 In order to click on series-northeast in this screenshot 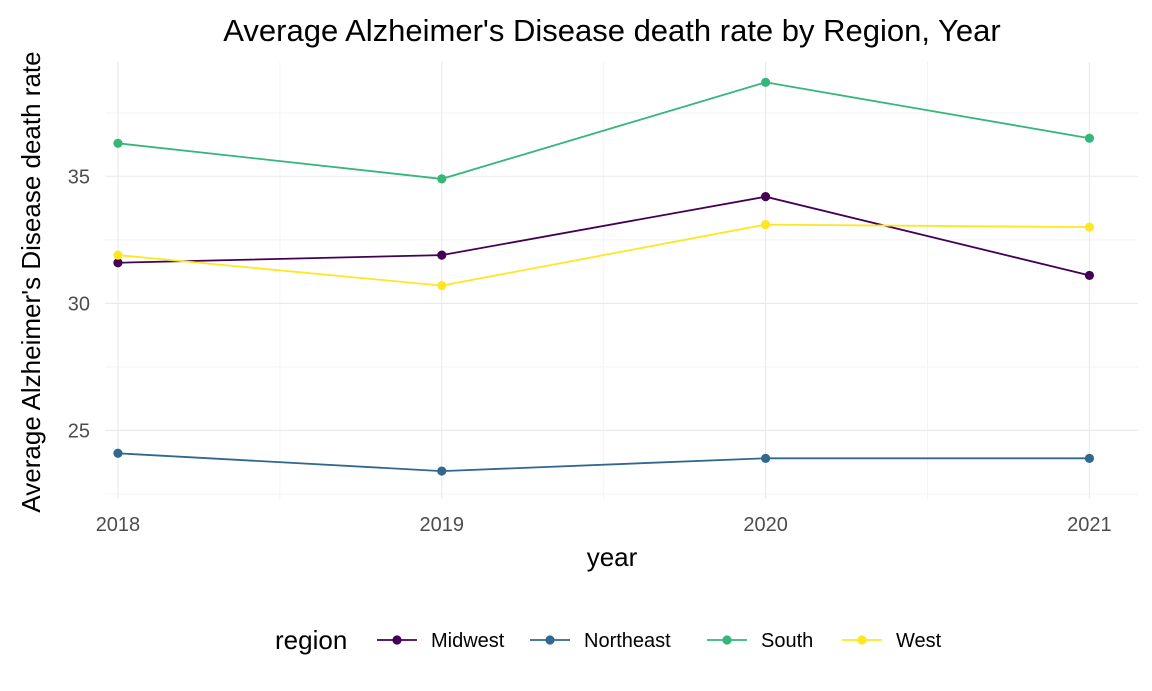, I will do `click(604, 462)`.